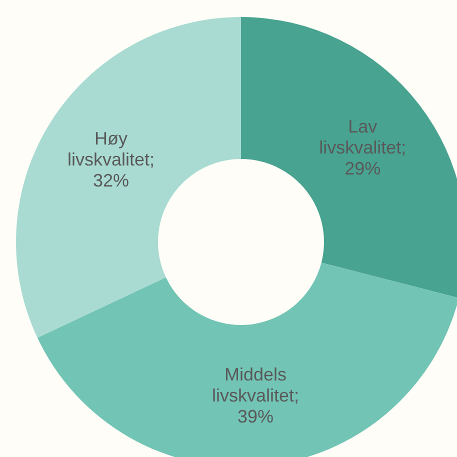  Describe the element at coordinates (256, 395) in the screenshot. I see `data-label: Middels livskvalitet; 39%` at that location.